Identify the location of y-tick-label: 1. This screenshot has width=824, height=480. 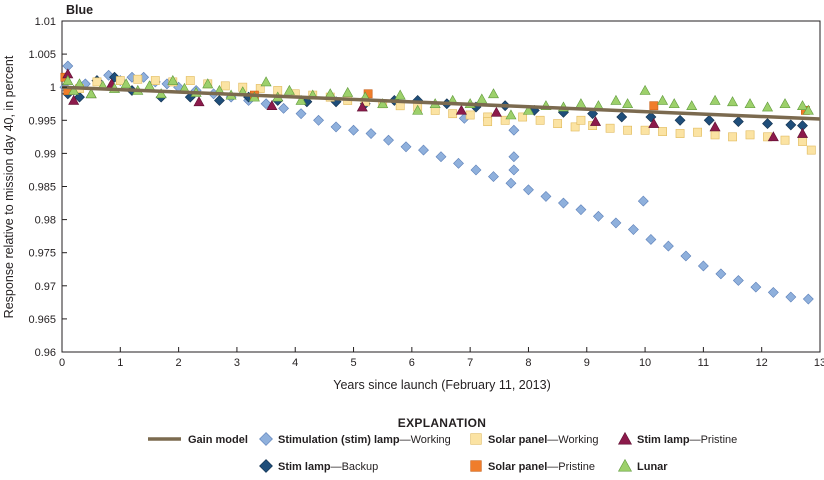
(53, 88).